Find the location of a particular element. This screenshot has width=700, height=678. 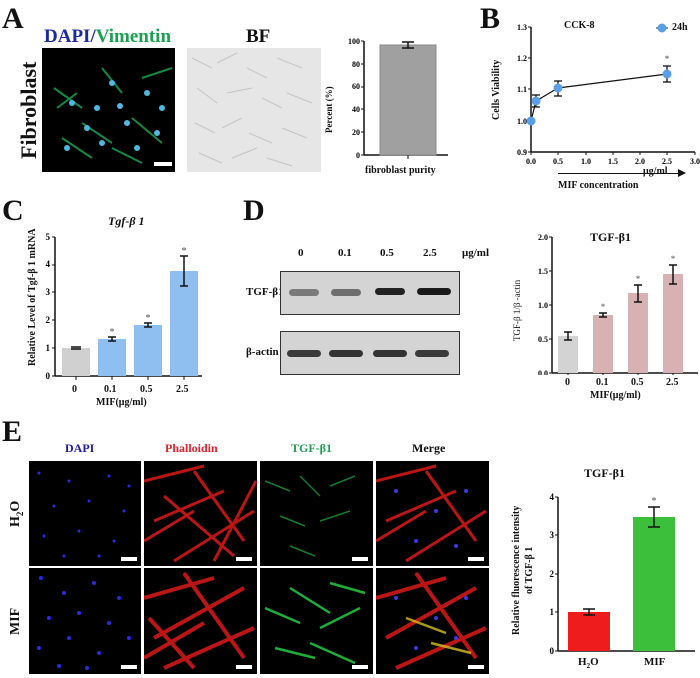

tgfb1-blot is located at coordinates (370, 293).